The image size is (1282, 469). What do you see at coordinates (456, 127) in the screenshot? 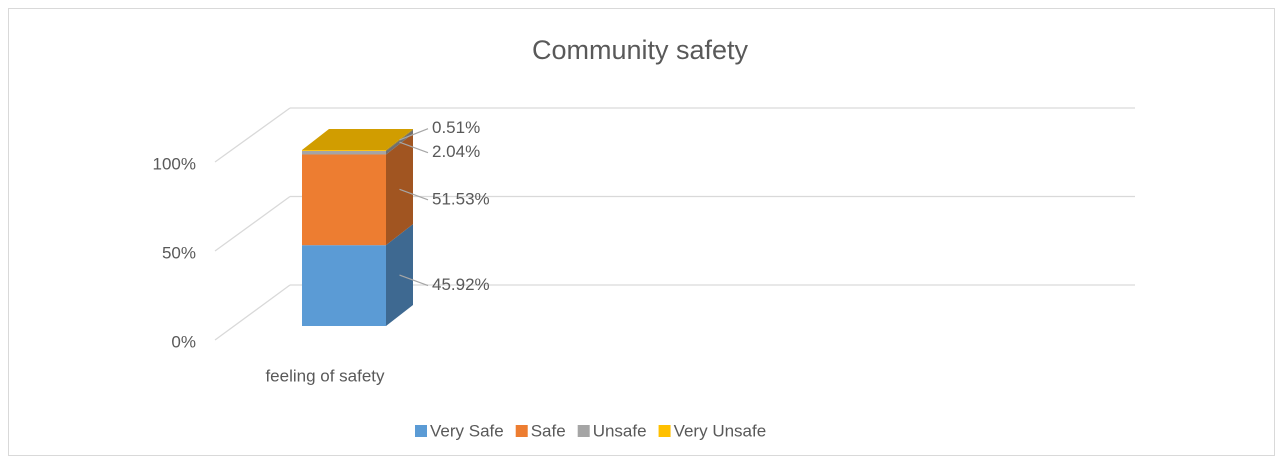
I see `data-label: 0.51%` at bounding box center [456, 127].